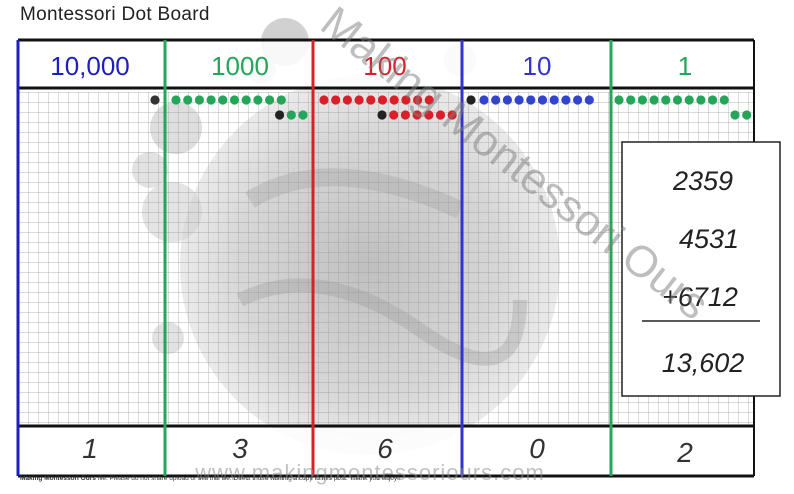 The width and height of the screenshot is (794, 494). I want to click on result-thousands: 3, so click(240, 448).